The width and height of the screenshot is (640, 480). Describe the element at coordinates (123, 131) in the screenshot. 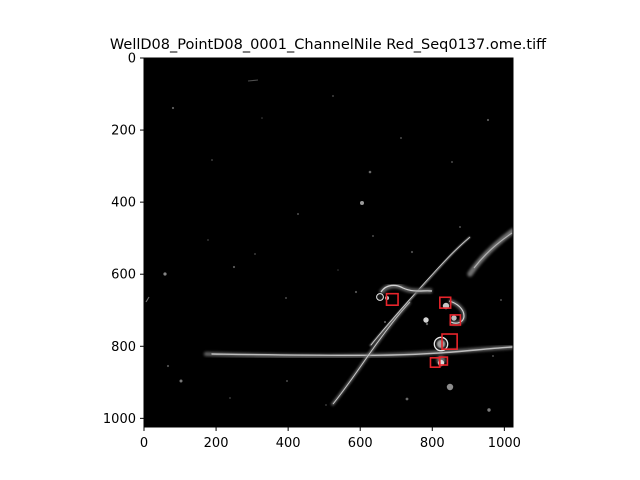

I see `y-tick-label: 200` at that location.